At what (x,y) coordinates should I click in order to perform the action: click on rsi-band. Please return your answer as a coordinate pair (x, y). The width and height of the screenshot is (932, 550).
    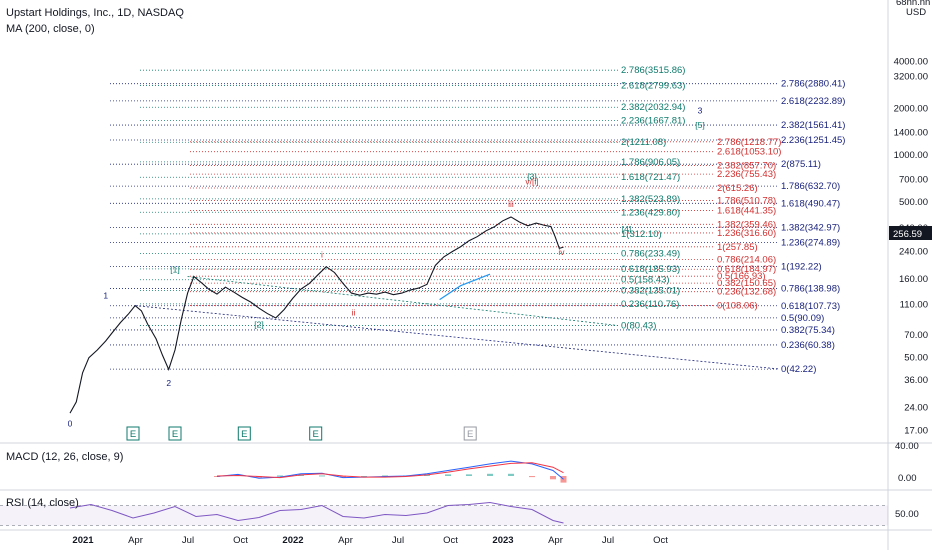
    Looking at the image, I should click on (444, 515).